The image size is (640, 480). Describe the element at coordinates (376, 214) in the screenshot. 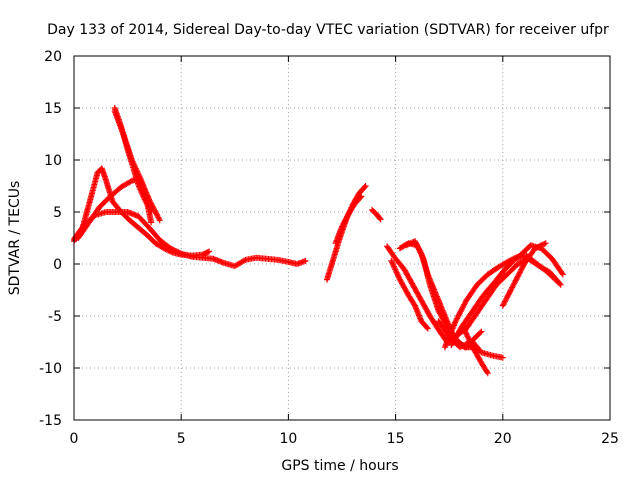

I see `series-arc-h` at that location.